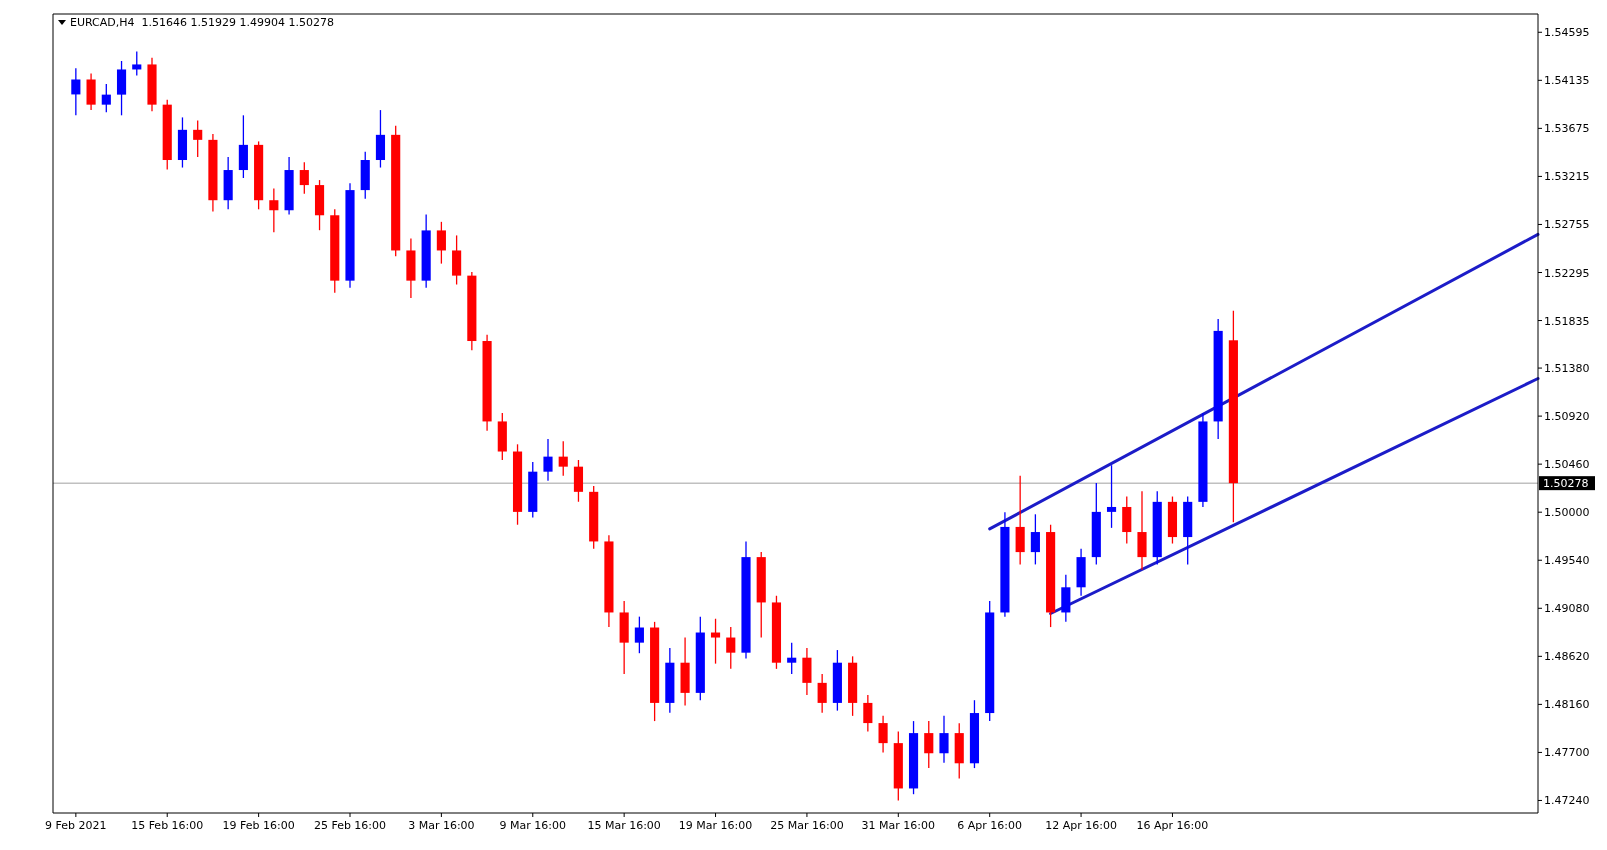 This screenshot has height=850, width=1607. Describe the element at coordinates (1567, 561) in the screenshot. I see `y-tick-label: 1.49540` at that location.